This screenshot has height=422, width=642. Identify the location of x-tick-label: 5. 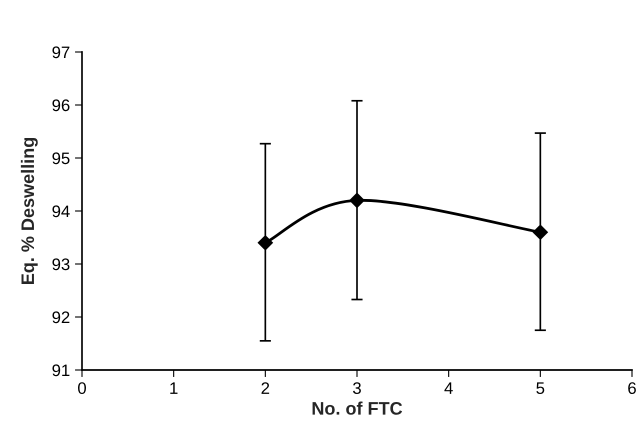
(540, 388).